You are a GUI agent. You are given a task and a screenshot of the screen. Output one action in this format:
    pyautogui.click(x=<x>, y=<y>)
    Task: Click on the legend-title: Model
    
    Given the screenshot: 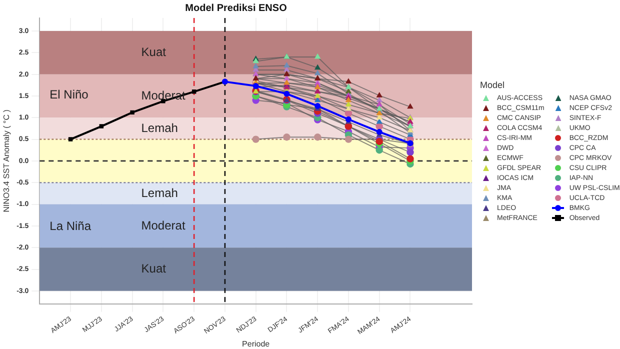 What is the action you would take?
    pyautogui.click(x=493, y=85)
    